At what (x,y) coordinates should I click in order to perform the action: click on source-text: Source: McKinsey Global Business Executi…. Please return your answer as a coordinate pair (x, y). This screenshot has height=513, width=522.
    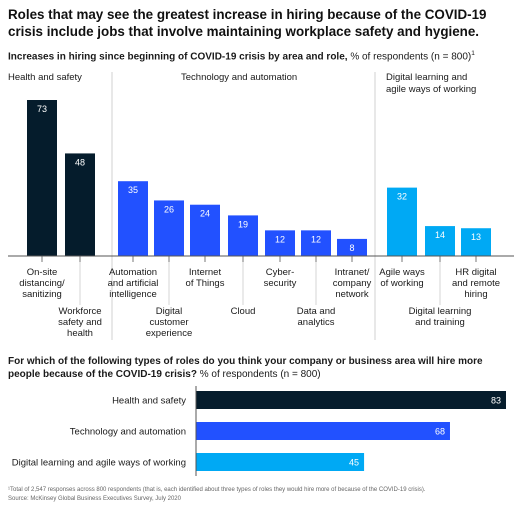
    Looking at the image, I should click on (94, 498).